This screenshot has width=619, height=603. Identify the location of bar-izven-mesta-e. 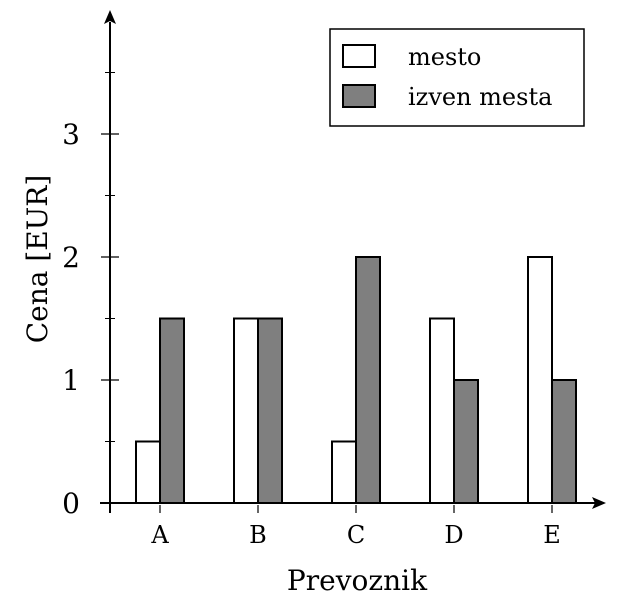
(564, 441).